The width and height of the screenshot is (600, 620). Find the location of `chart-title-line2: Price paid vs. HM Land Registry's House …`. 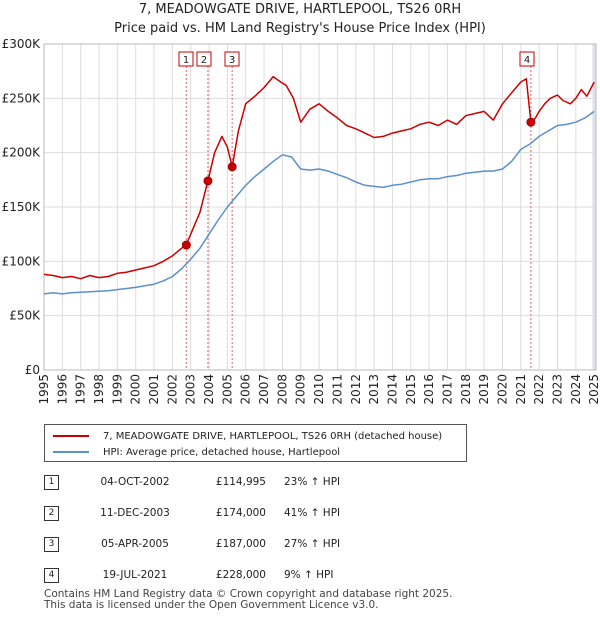

chart-title-line2: Price paid vs. HM Land Registry's House … is located at coordinates (300, 28).